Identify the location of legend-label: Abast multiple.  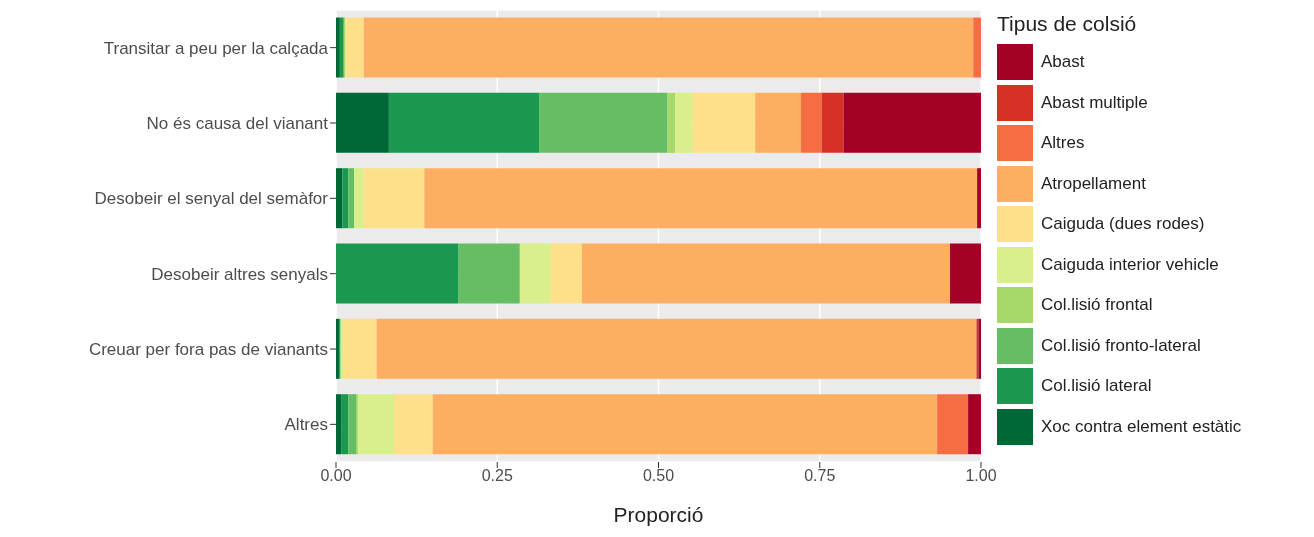
(1094, 102).